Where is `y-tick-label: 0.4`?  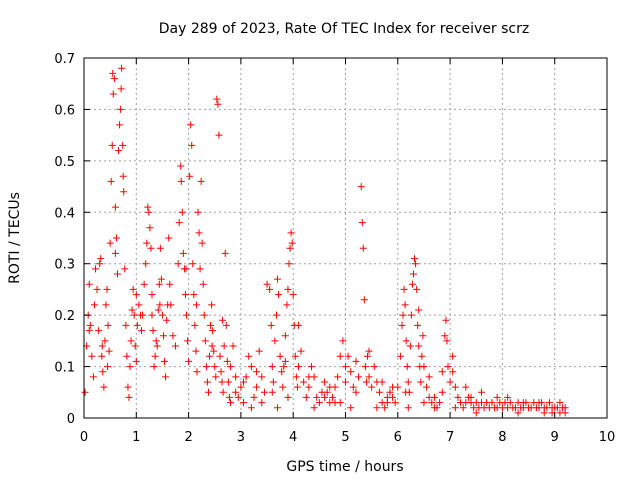 y-tick-label: 0.4 is located at coordinates (64, 213).